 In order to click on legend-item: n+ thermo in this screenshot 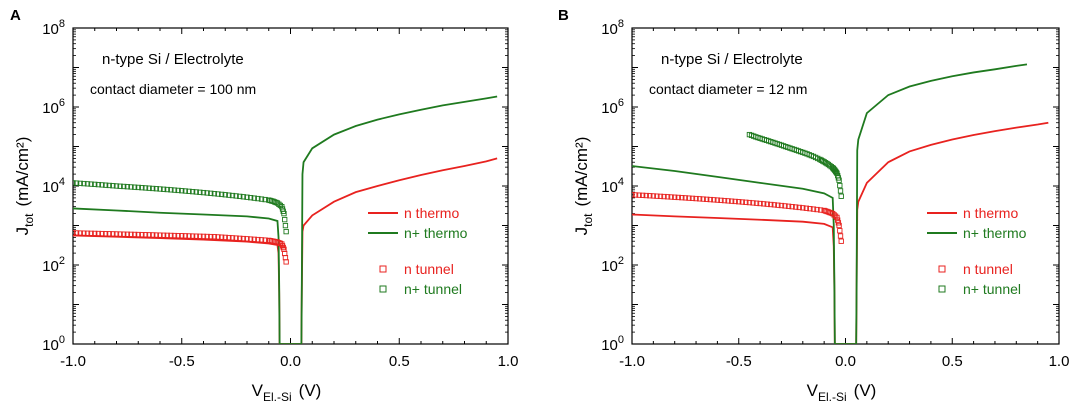, I will do `click(977, 233)`.